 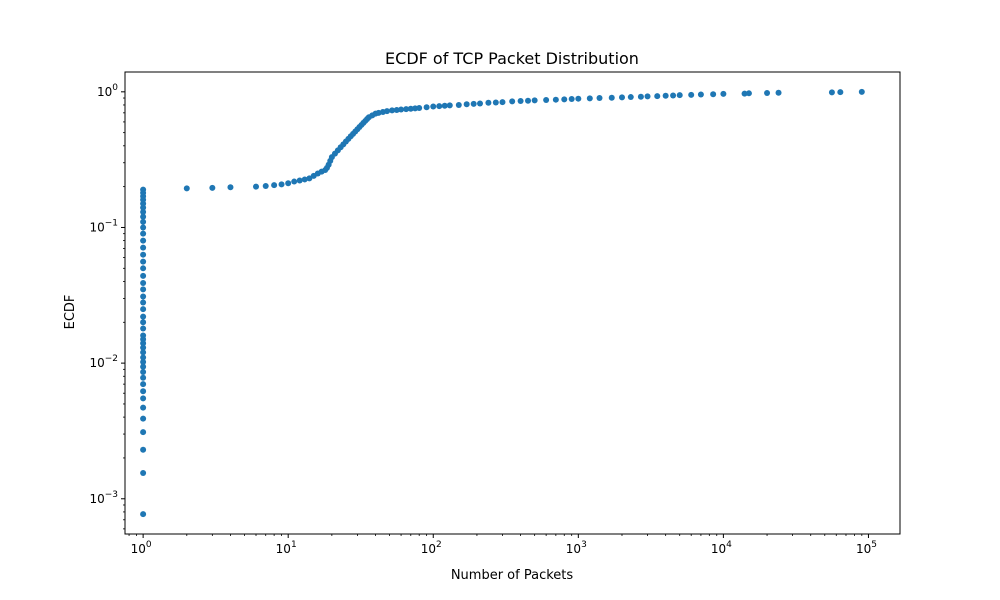 I want to click on x-tick-label: 10⁰, so click(x=141, y=548).